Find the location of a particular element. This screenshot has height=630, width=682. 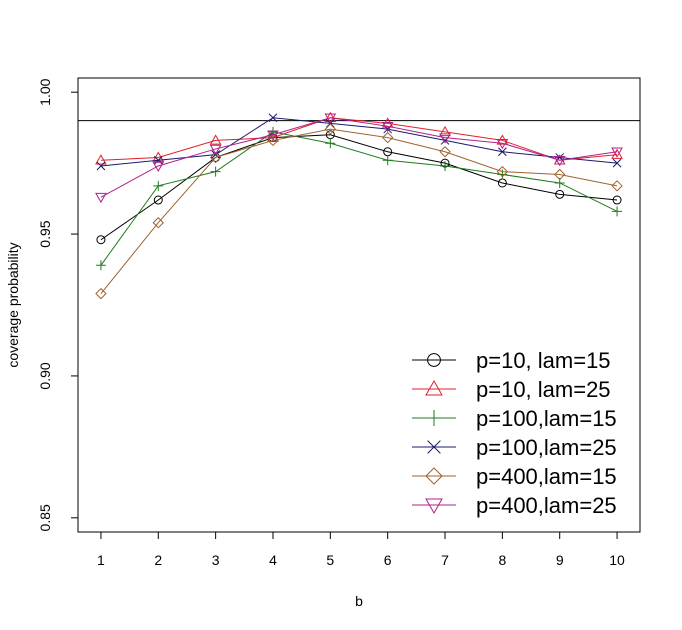

y-axis: 0.85 0.90 0.95 1.00 is located at coordinates (57, 304).